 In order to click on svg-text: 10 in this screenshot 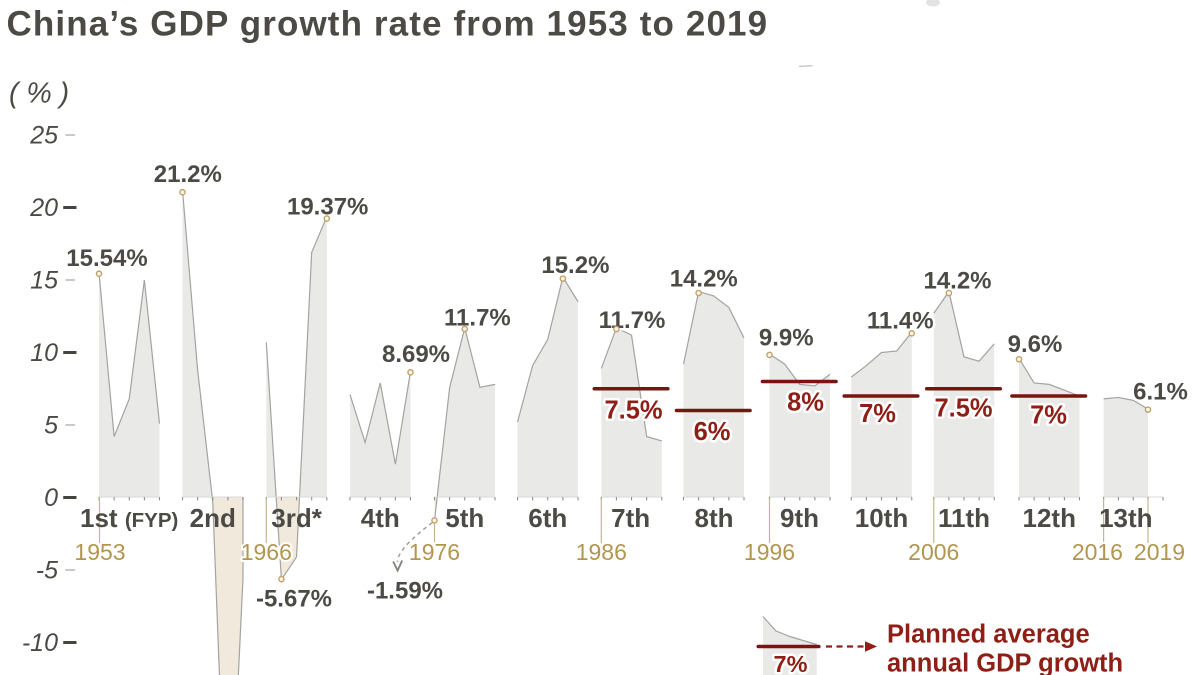, I will do `click(44, 353)`.